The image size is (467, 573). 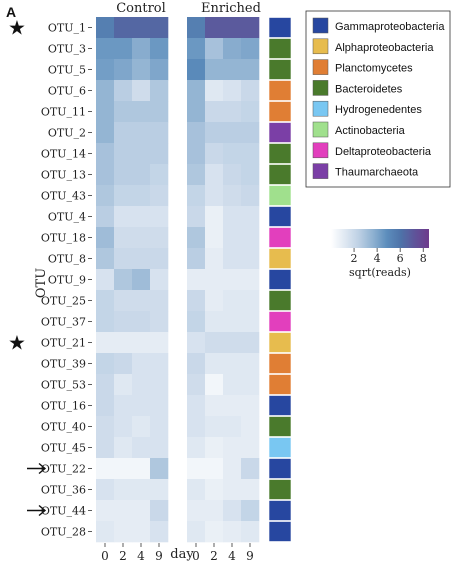 What do you see at coordinates (377, 258) in the screenshot?
I see `colorbar-tick-label: 4` at bounding box center [377, 258].